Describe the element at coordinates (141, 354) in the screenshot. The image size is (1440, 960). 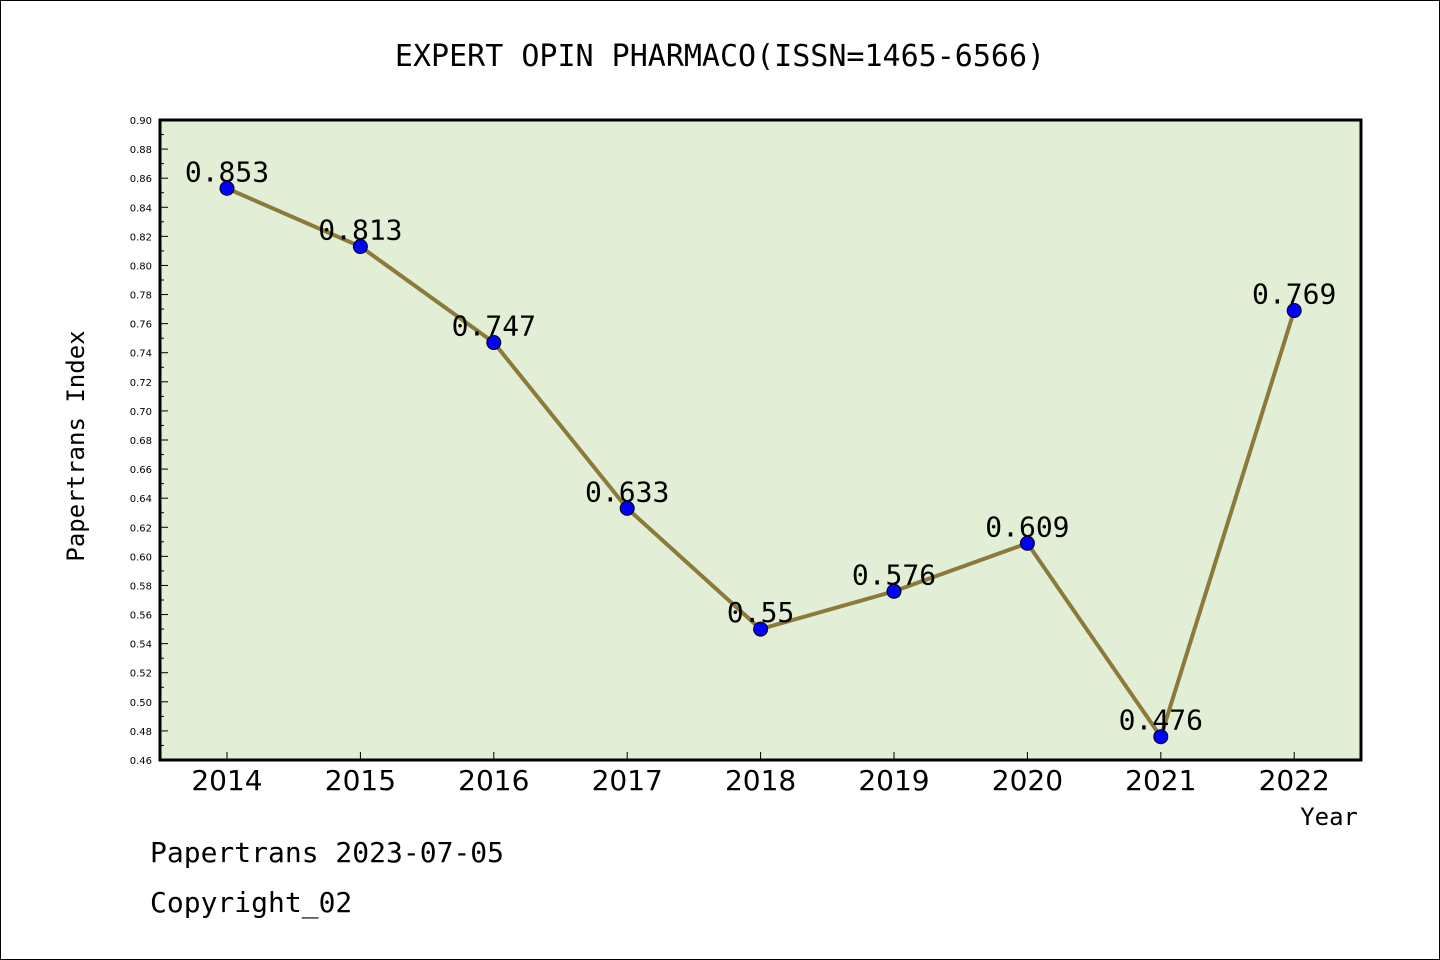
I see `y-tick-label: 0.74` at that location.